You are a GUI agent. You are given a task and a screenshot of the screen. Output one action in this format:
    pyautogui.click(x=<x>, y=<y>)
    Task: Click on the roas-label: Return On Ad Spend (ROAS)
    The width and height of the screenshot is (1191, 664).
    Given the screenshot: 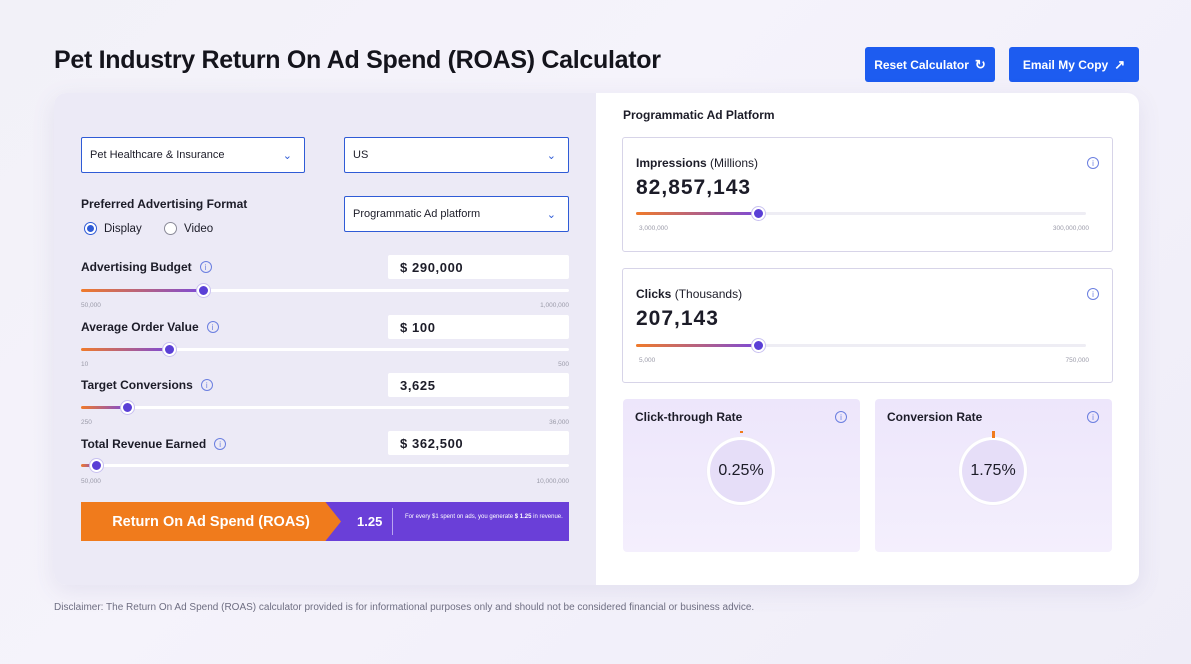 What is the action you would take?
    pyautogui.click(x=211, y=521)
    